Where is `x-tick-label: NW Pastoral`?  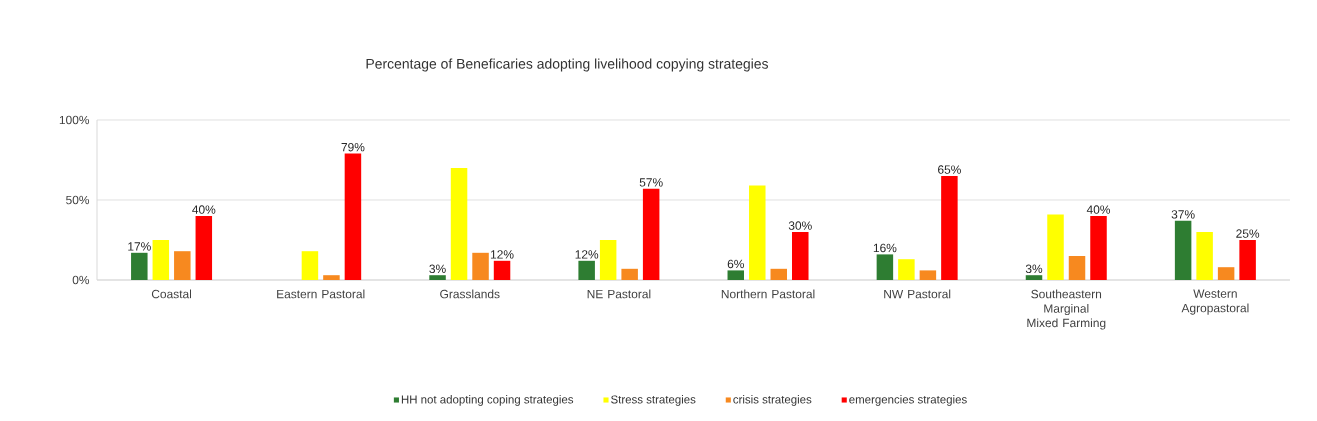
x-tick-label: NW Pastoral is located at coordinates (917, 294).